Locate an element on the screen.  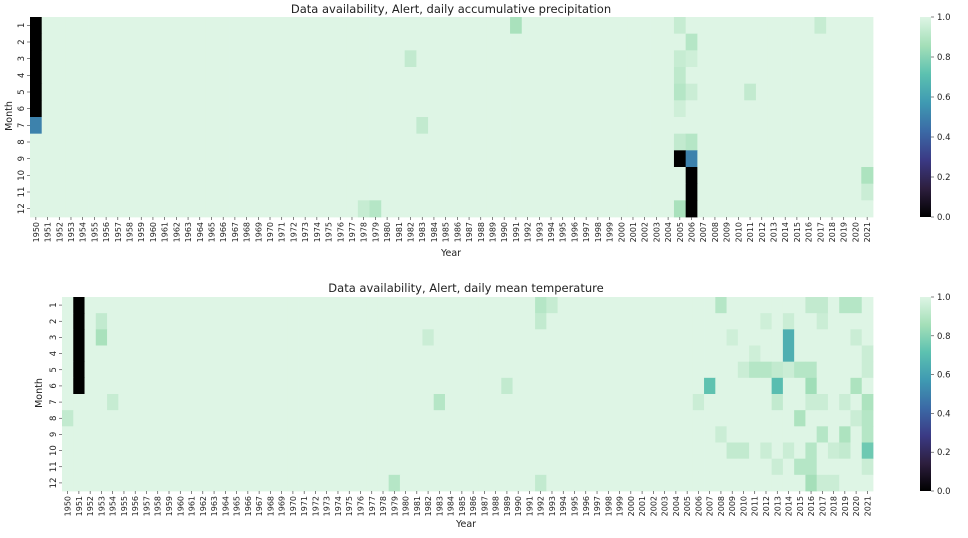
x-tick-label: 1987 is located at coordinates (484, 506).